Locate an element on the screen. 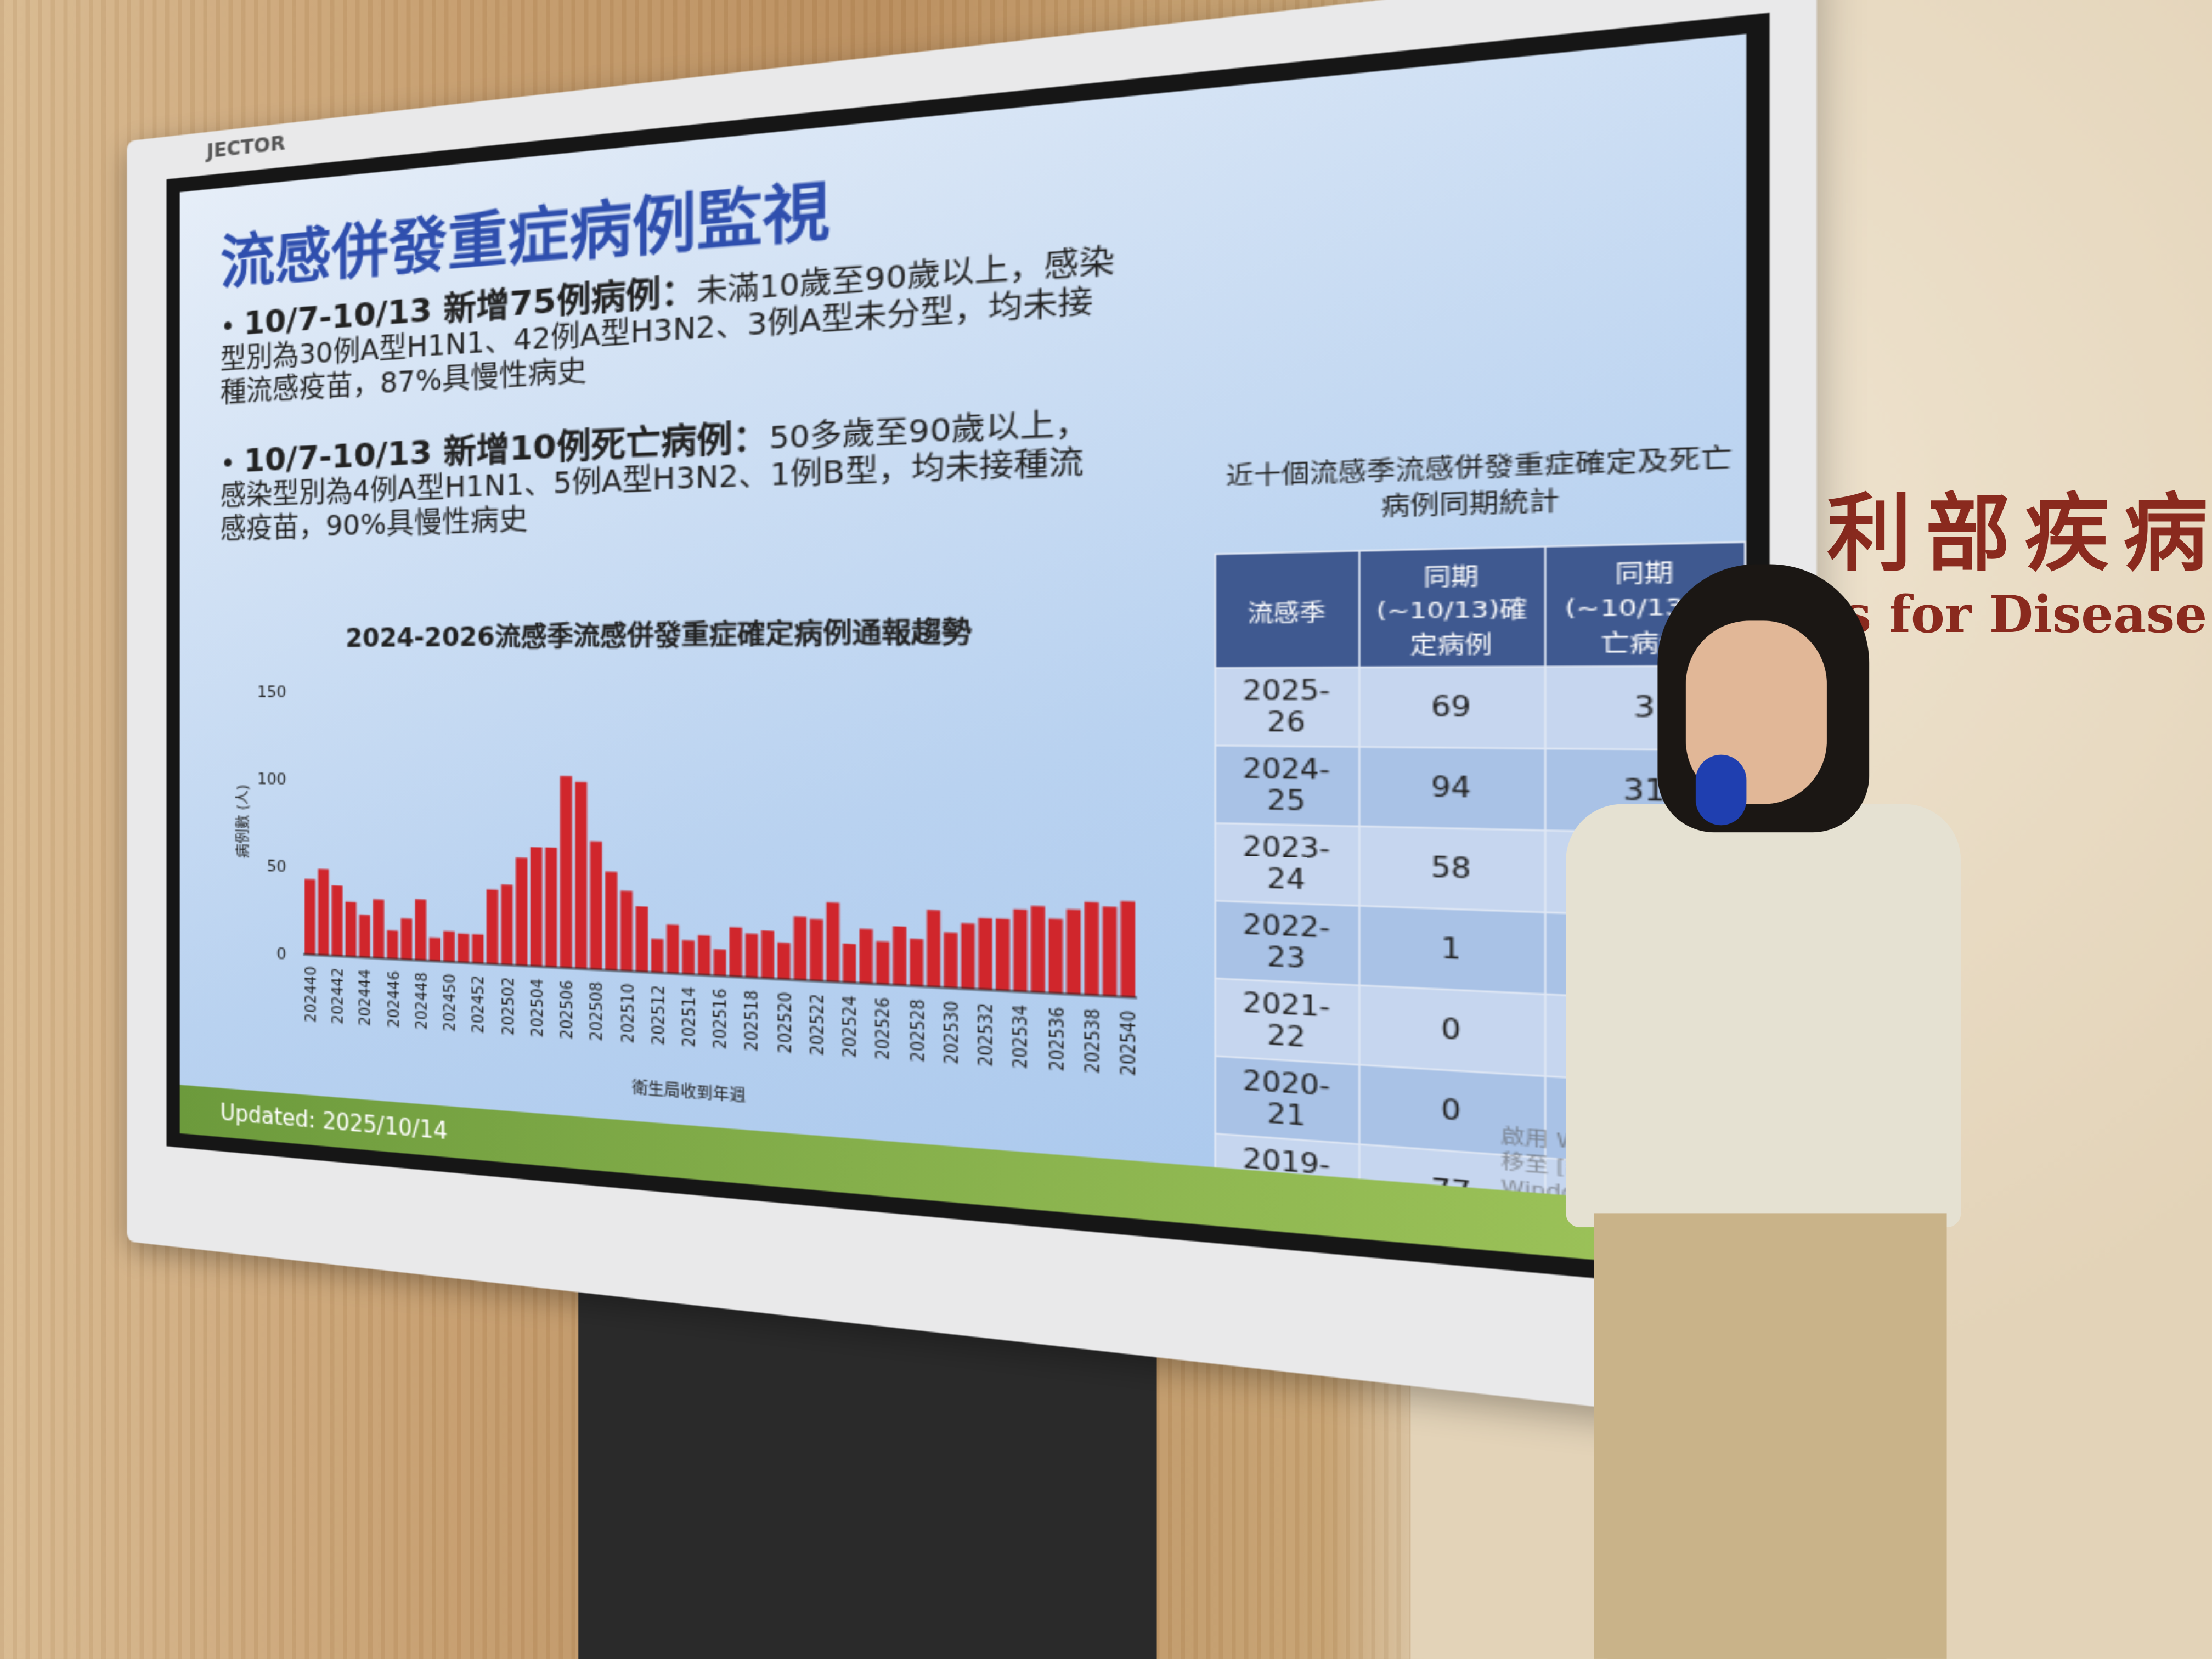  table-cell: 2023-24 is located at coordinates (1287, 864).